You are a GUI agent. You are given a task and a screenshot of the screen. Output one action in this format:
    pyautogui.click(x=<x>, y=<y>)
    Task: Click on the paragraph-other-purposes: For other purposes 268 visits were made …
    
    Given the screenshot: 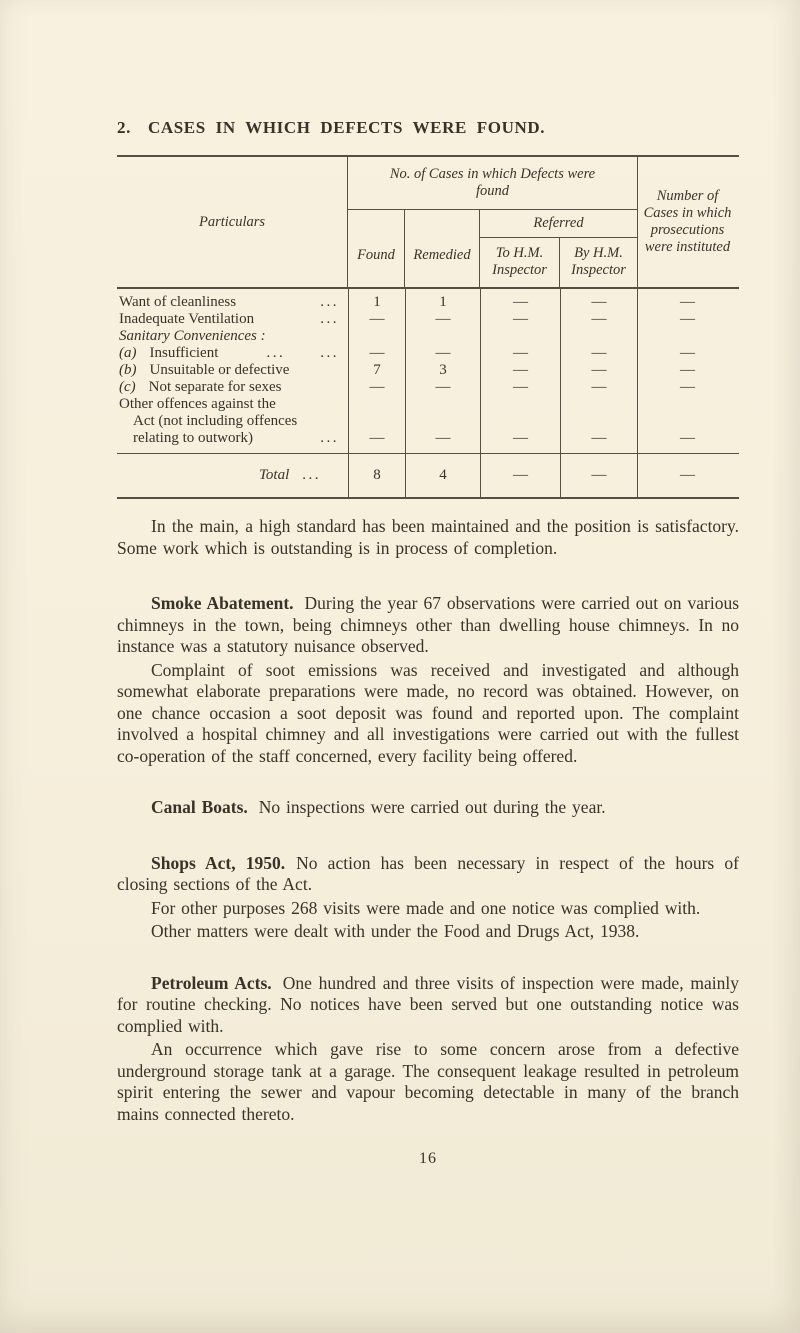 What is the action you would take?
    pyautogui.click(x=426, y=907)
    